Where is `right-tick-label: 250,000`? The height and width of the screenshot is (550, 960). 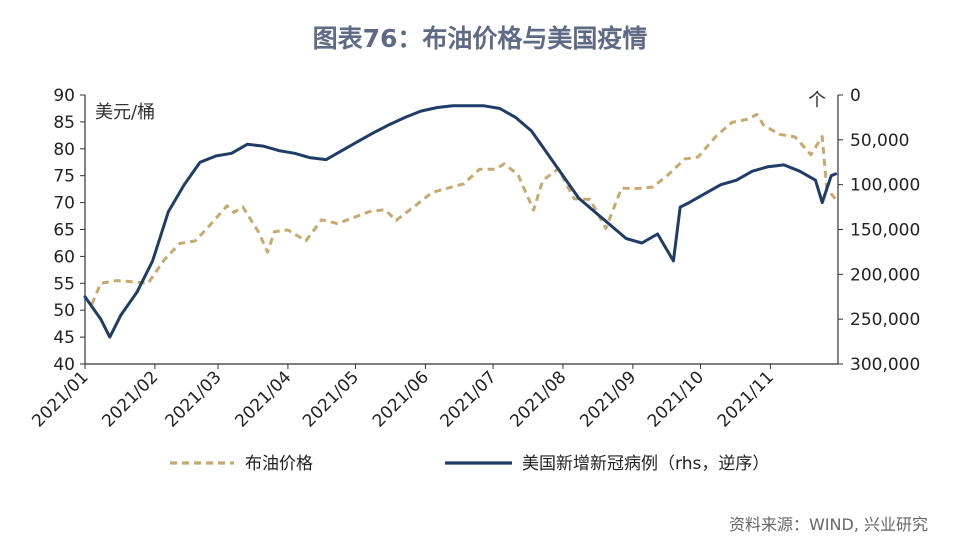
right-tick-label: 250,000 is located at coordinates (885, 320).